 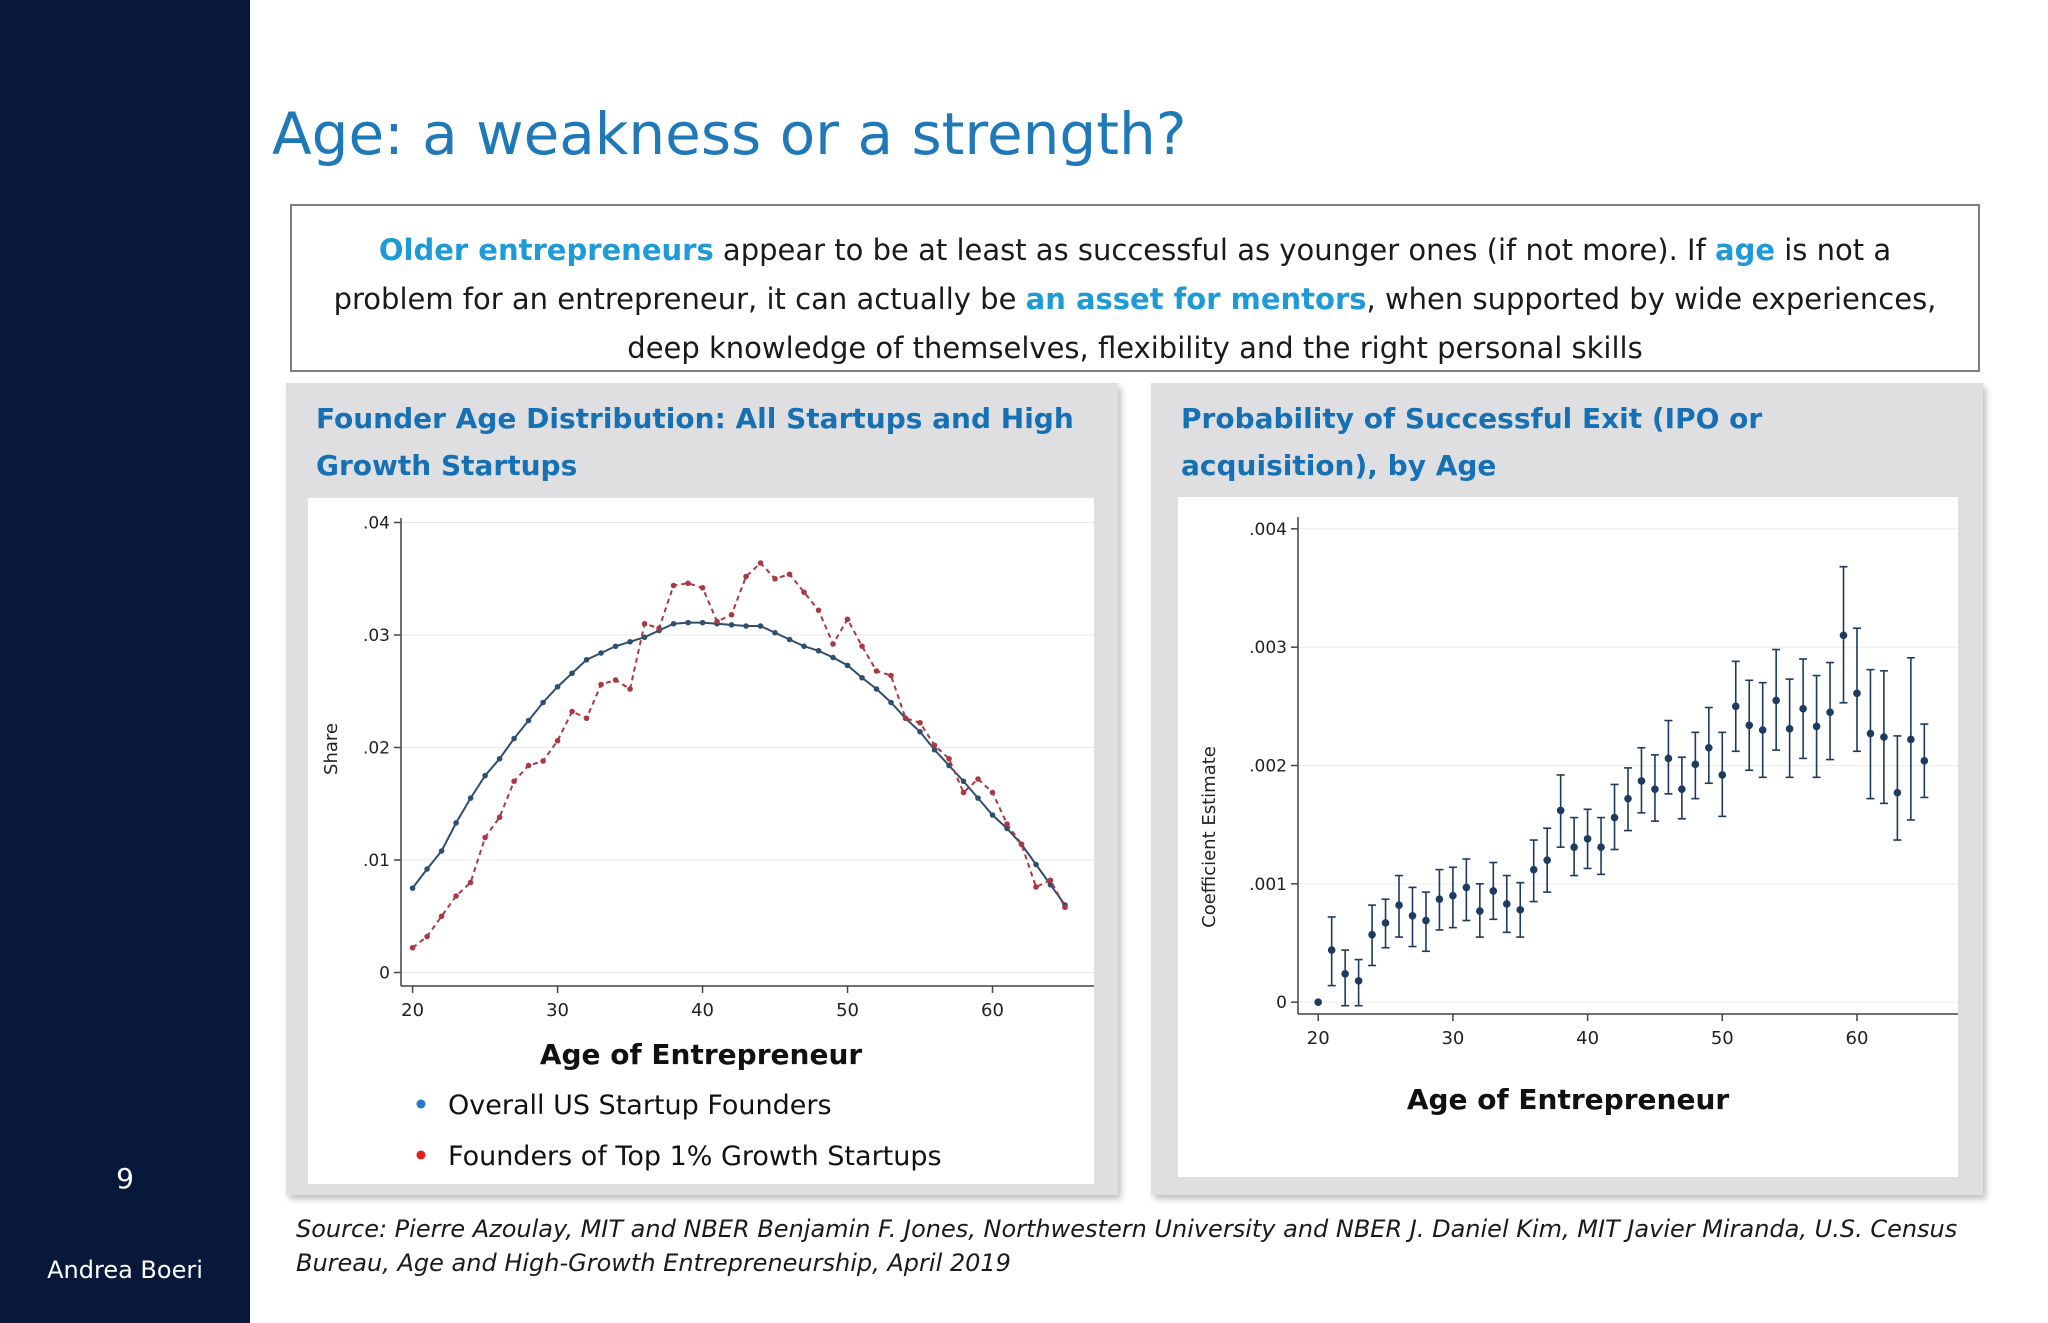 I want to click on highlight-age: age, so click(x=1745, y=250).